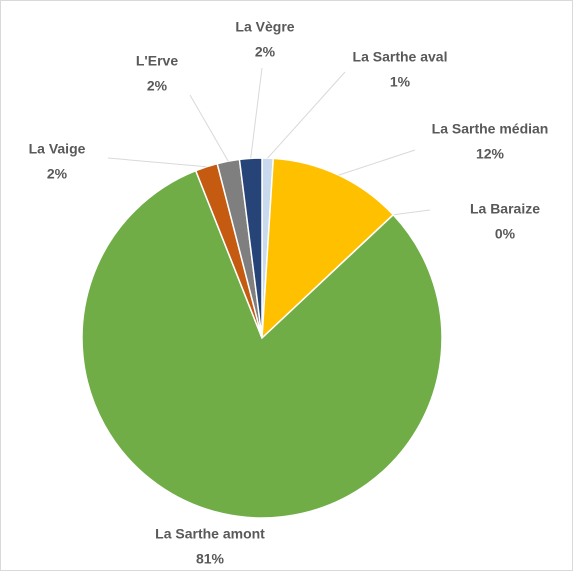 The image size is (573, 571). Describe the element at coordinates (400, 82) in the screenshot. I see `slice-value-label: 1%` at that location.